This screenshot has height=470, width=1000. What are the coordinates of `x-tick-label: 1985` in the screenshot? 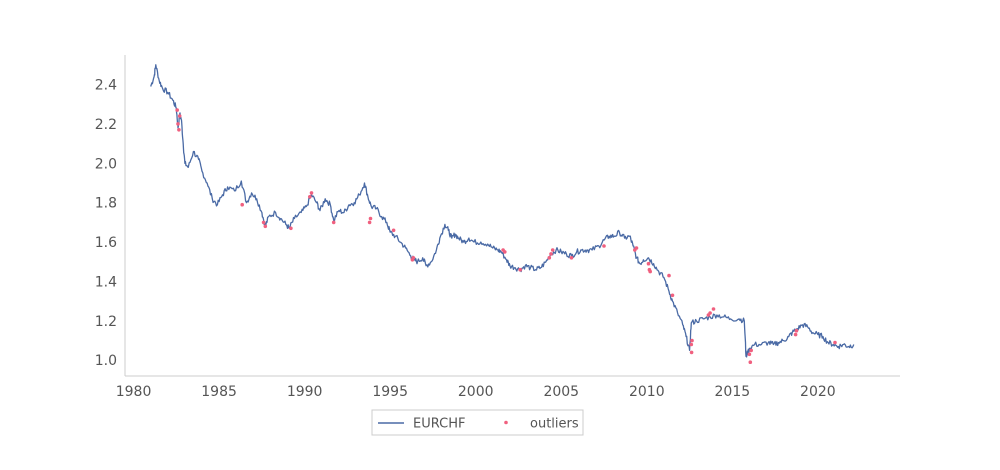 It's located at (219, 392).